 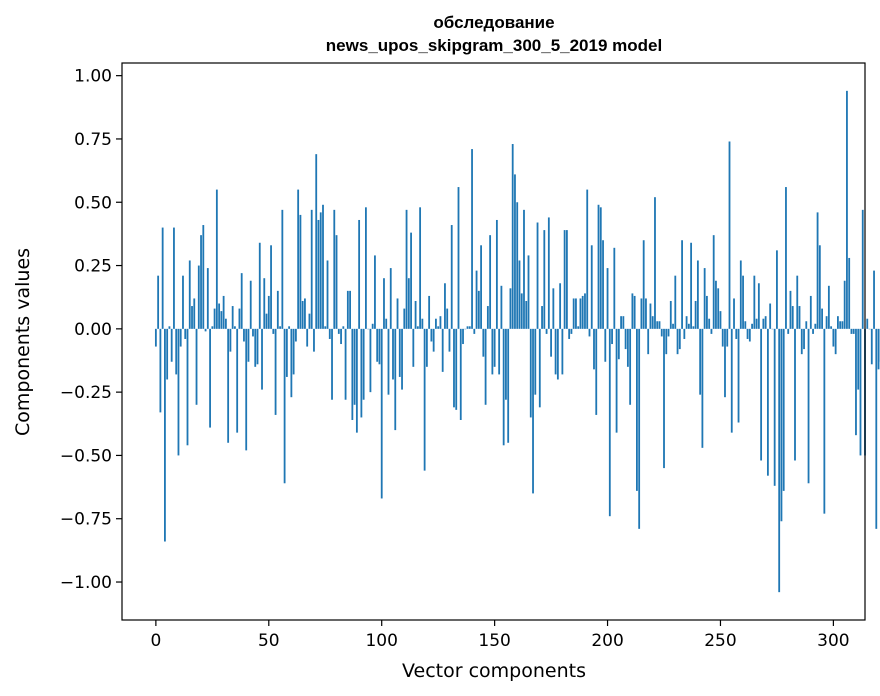 What do you see at coordinates (494, 671) in the screenshot?
I see `x-axis-label: Vector components` at bounding box center [494, 671].